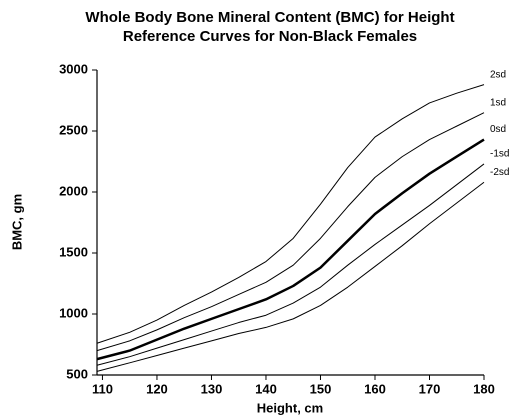 The width and height of the screenshot is (523, 418). What do you see at coordinates (321, 388) in the screenshot?
I see `x-tick-label: 150` at bounding box center [321, 388].